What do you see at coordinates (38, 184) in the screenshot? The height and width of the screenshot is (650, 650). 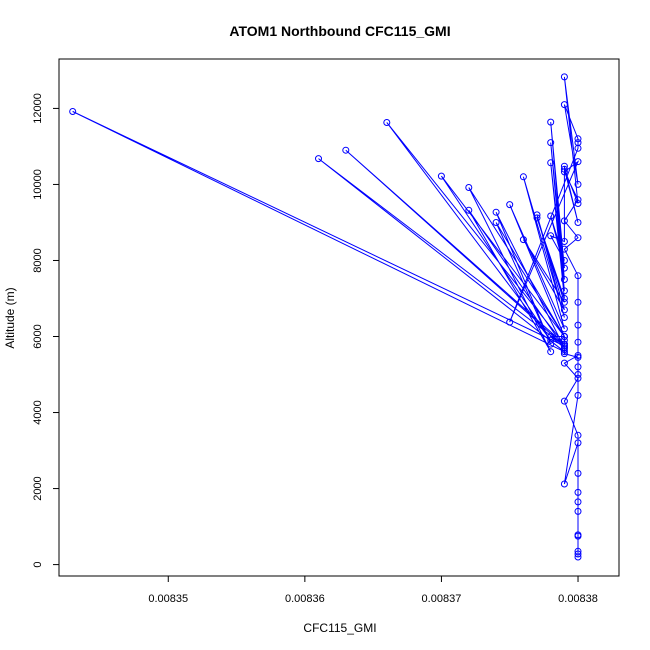 I see `y-tick-label: 10000` at bounding box center [38, 184].